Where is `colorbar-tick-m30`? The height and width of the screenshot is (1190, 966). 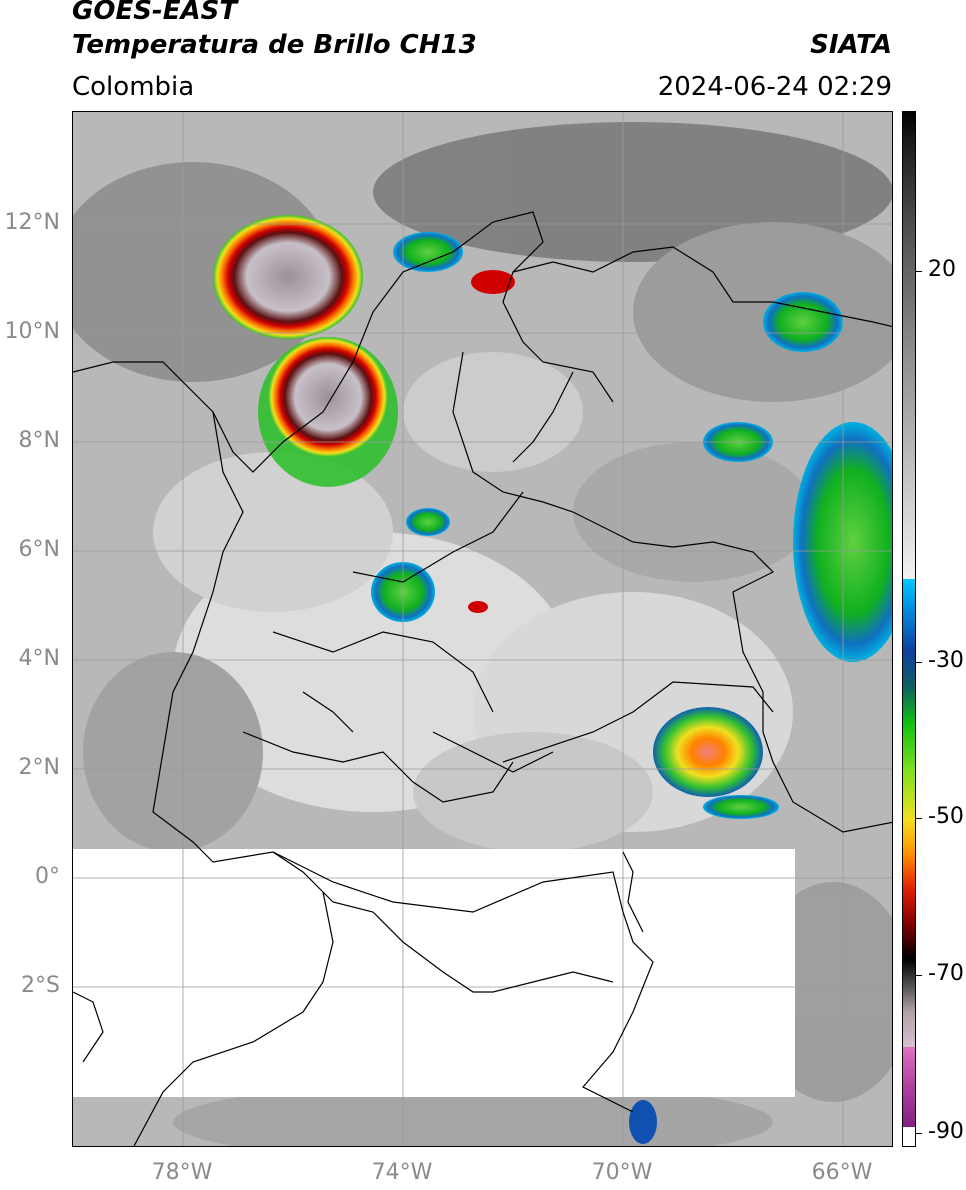
colorbar-tick-m30 is located at coordinates (919, 662).